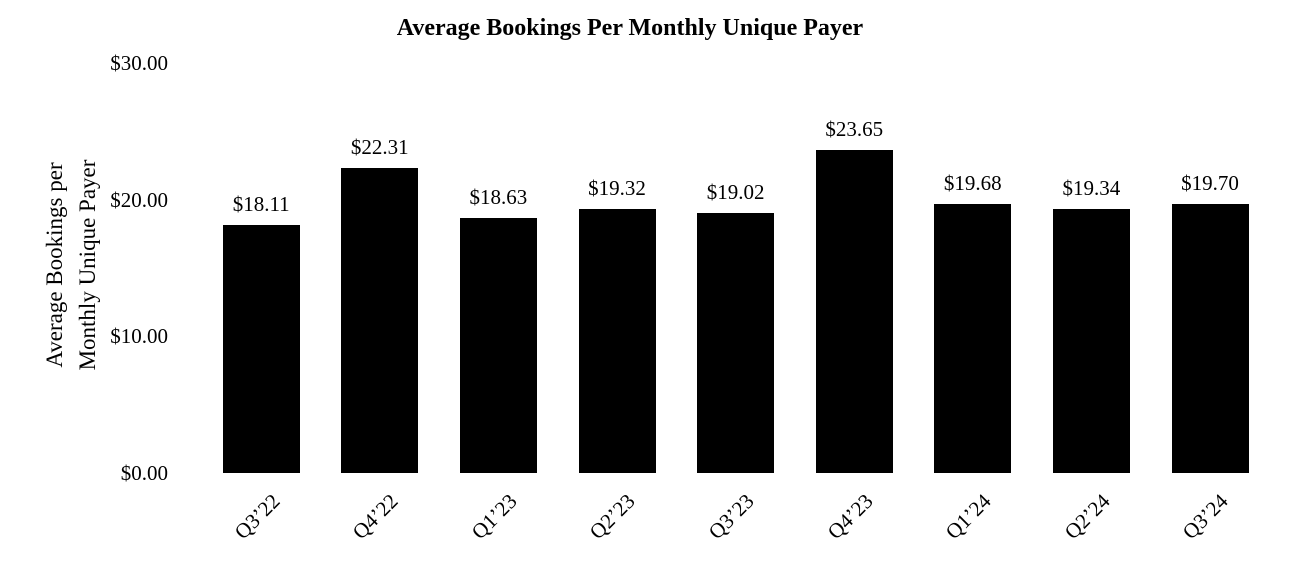 This screenshot has height=576, width=1300. Describe the element at coordinates (257, 516) in the screenshot. I see `x-axis-tick-label: Q3’22` at that location.